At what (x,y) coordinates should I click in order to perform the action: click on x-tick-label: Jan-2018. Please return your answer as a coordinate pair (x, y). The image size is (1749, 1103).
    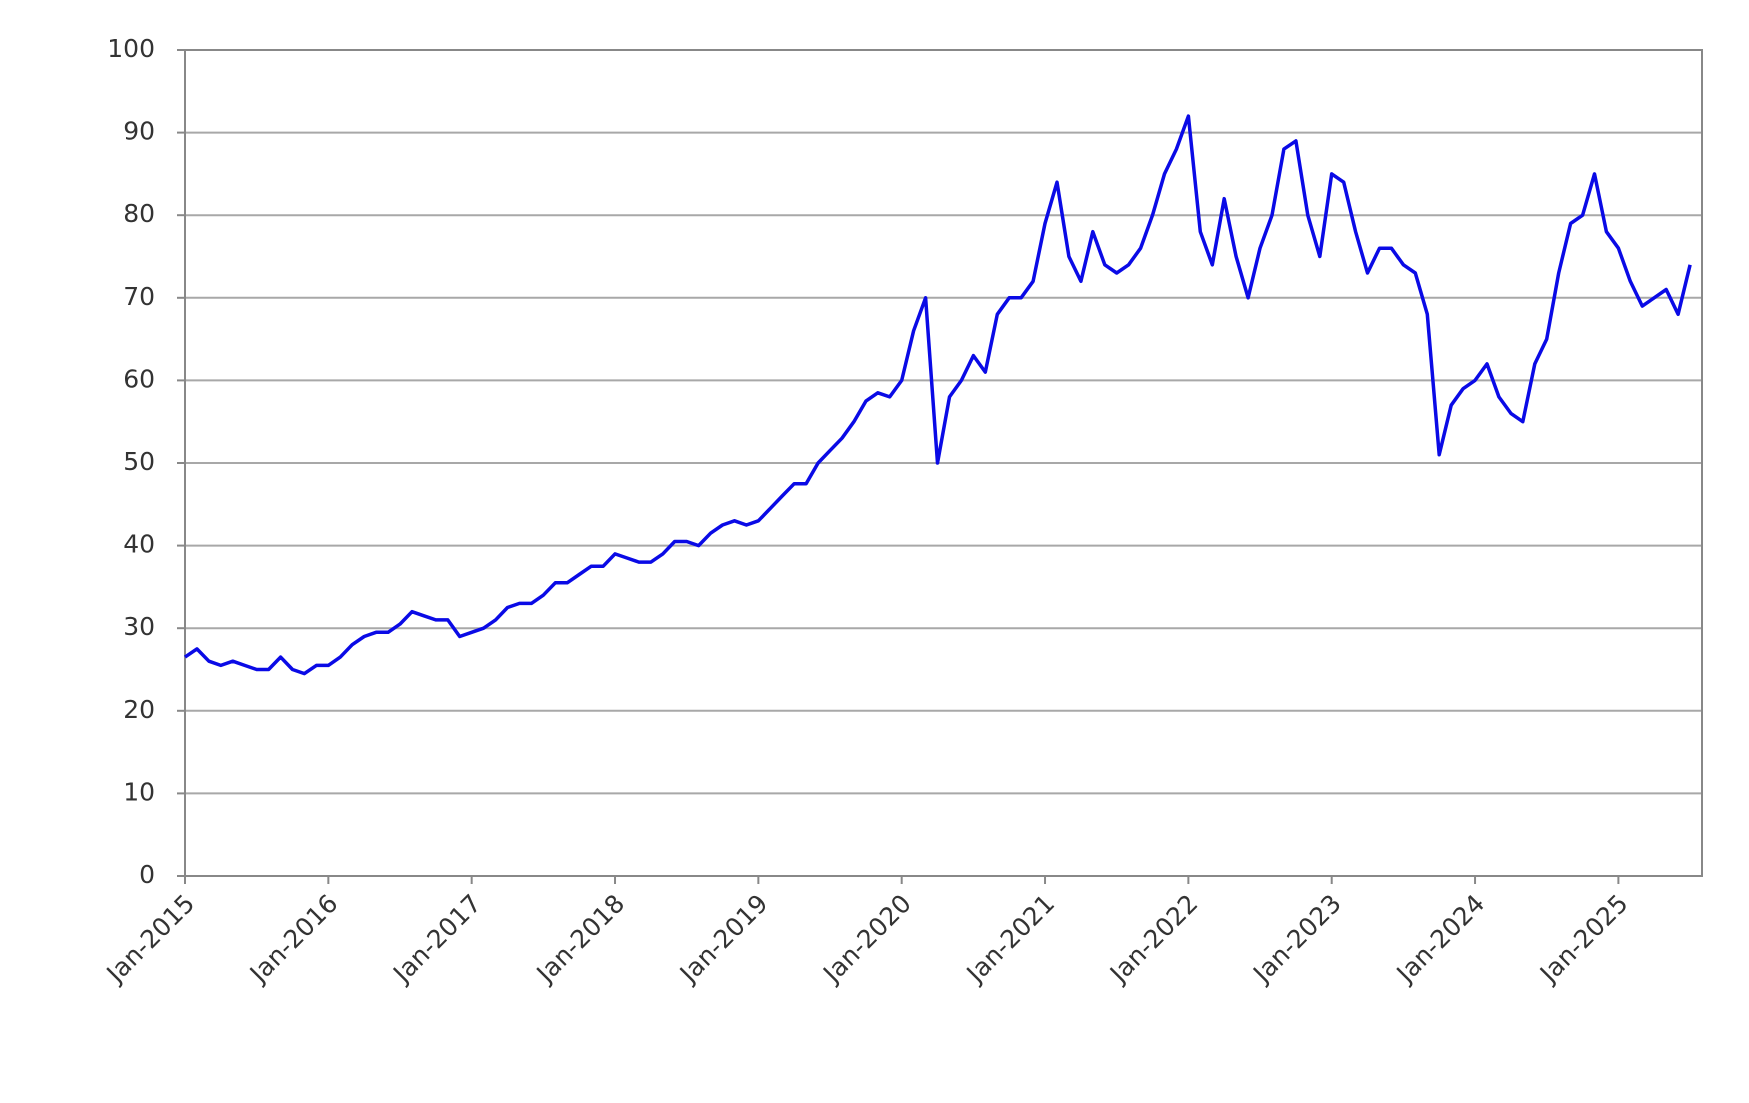
    Looking at the image, I should click on (580, 939).